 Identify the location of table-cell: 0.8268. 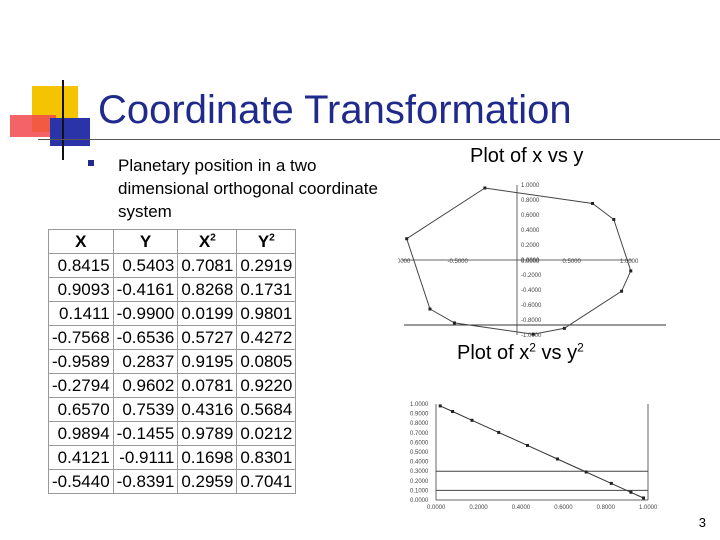
(207, 289).